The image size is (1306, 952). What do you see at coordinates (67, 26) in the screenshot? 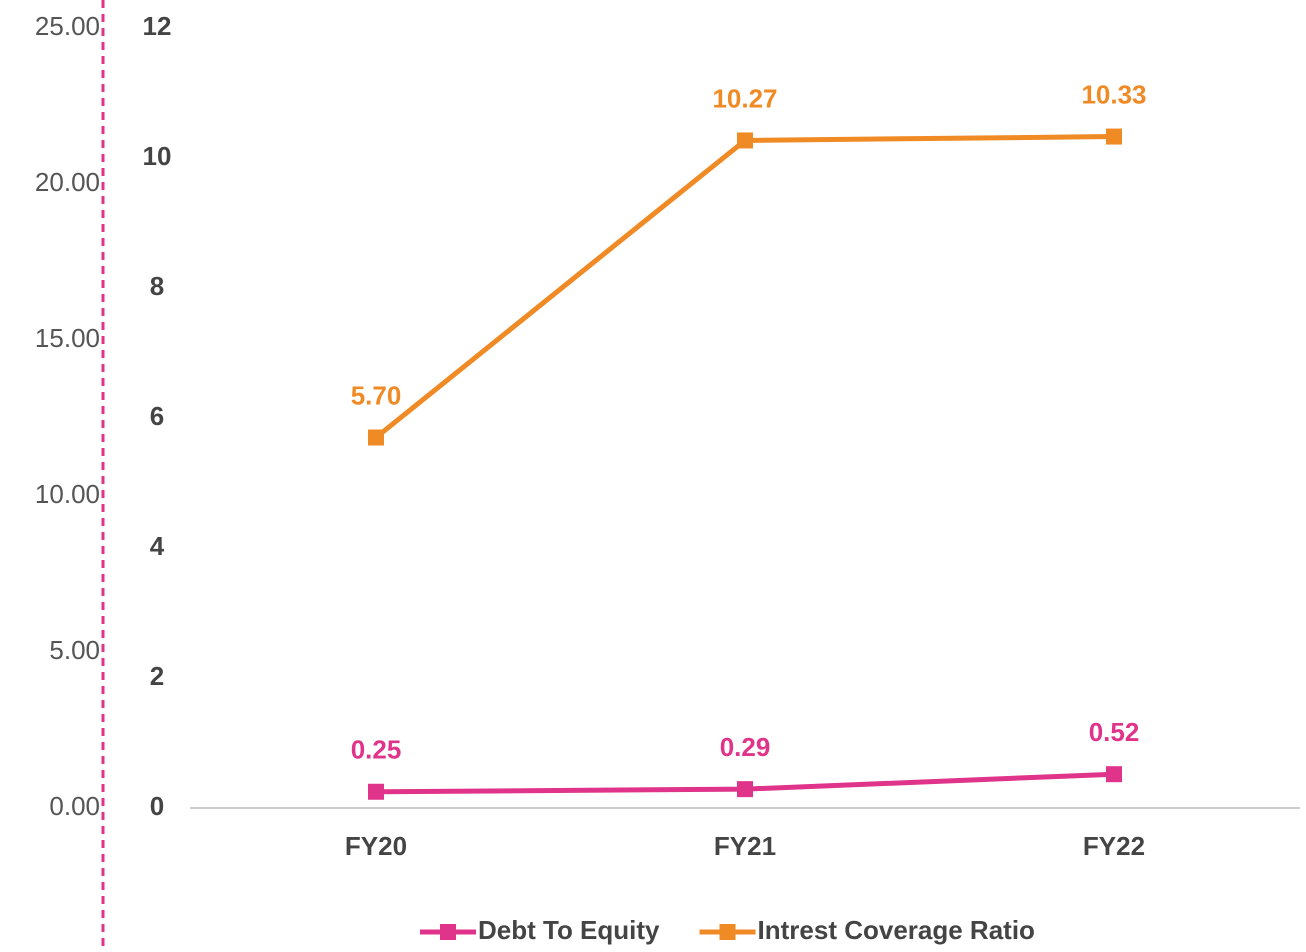
I see `y2-tick-label: 25.00` at bounding box center [67, 26].